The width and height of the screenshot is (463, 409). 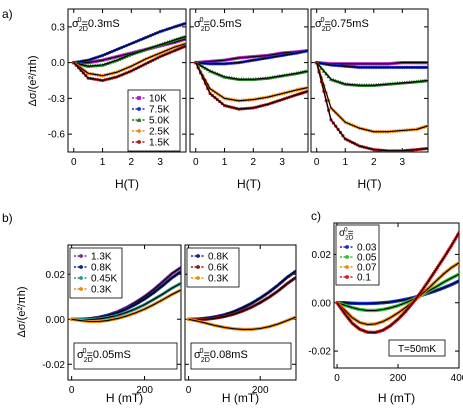 I want to click on panel-b2-series-0_6K-fit, so click(x=242, y=298).